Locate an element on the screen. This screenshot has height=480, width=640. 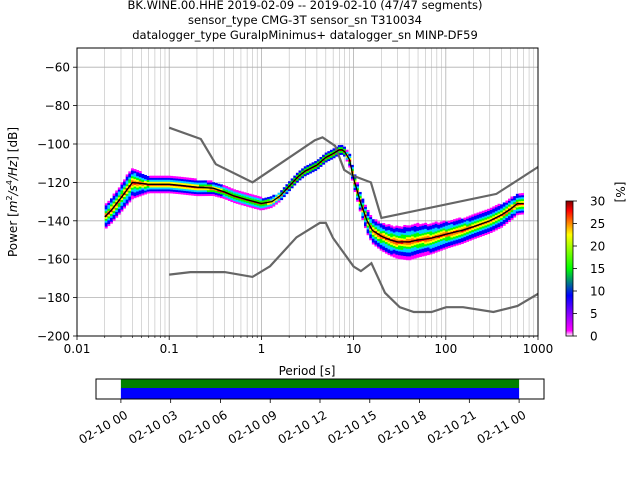
colorbar-gradient is located at coordinates (569, 268).